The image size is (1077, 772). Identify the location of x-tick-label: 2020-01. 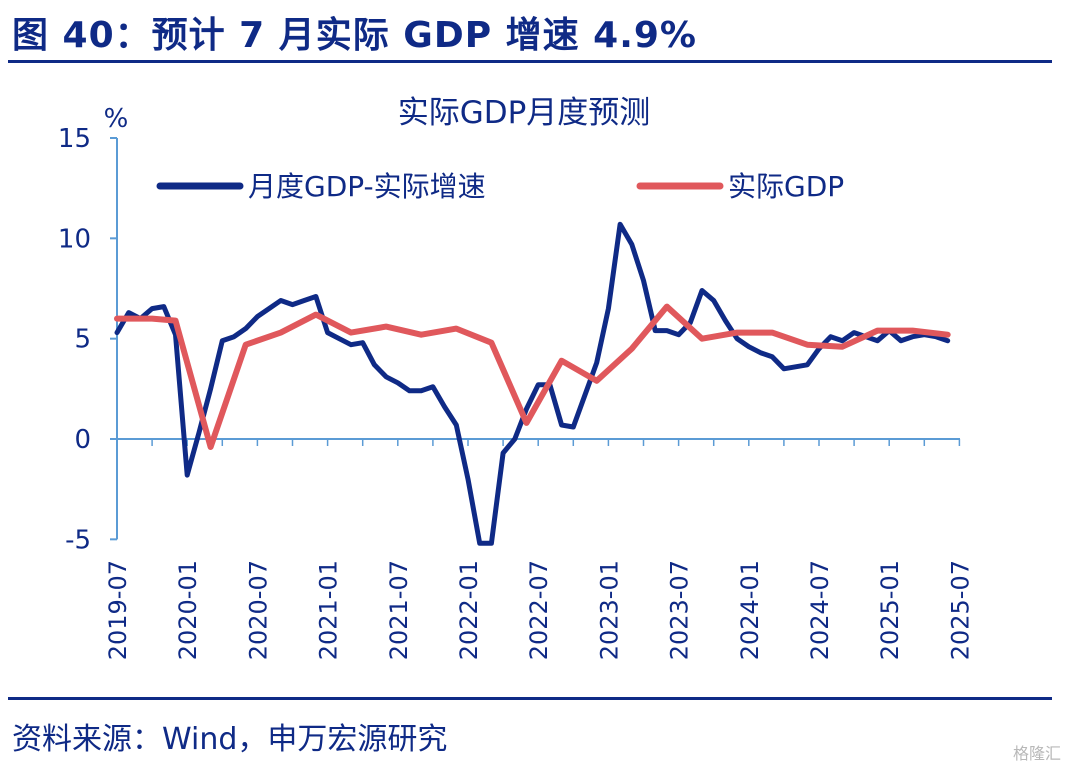
(188, 610).